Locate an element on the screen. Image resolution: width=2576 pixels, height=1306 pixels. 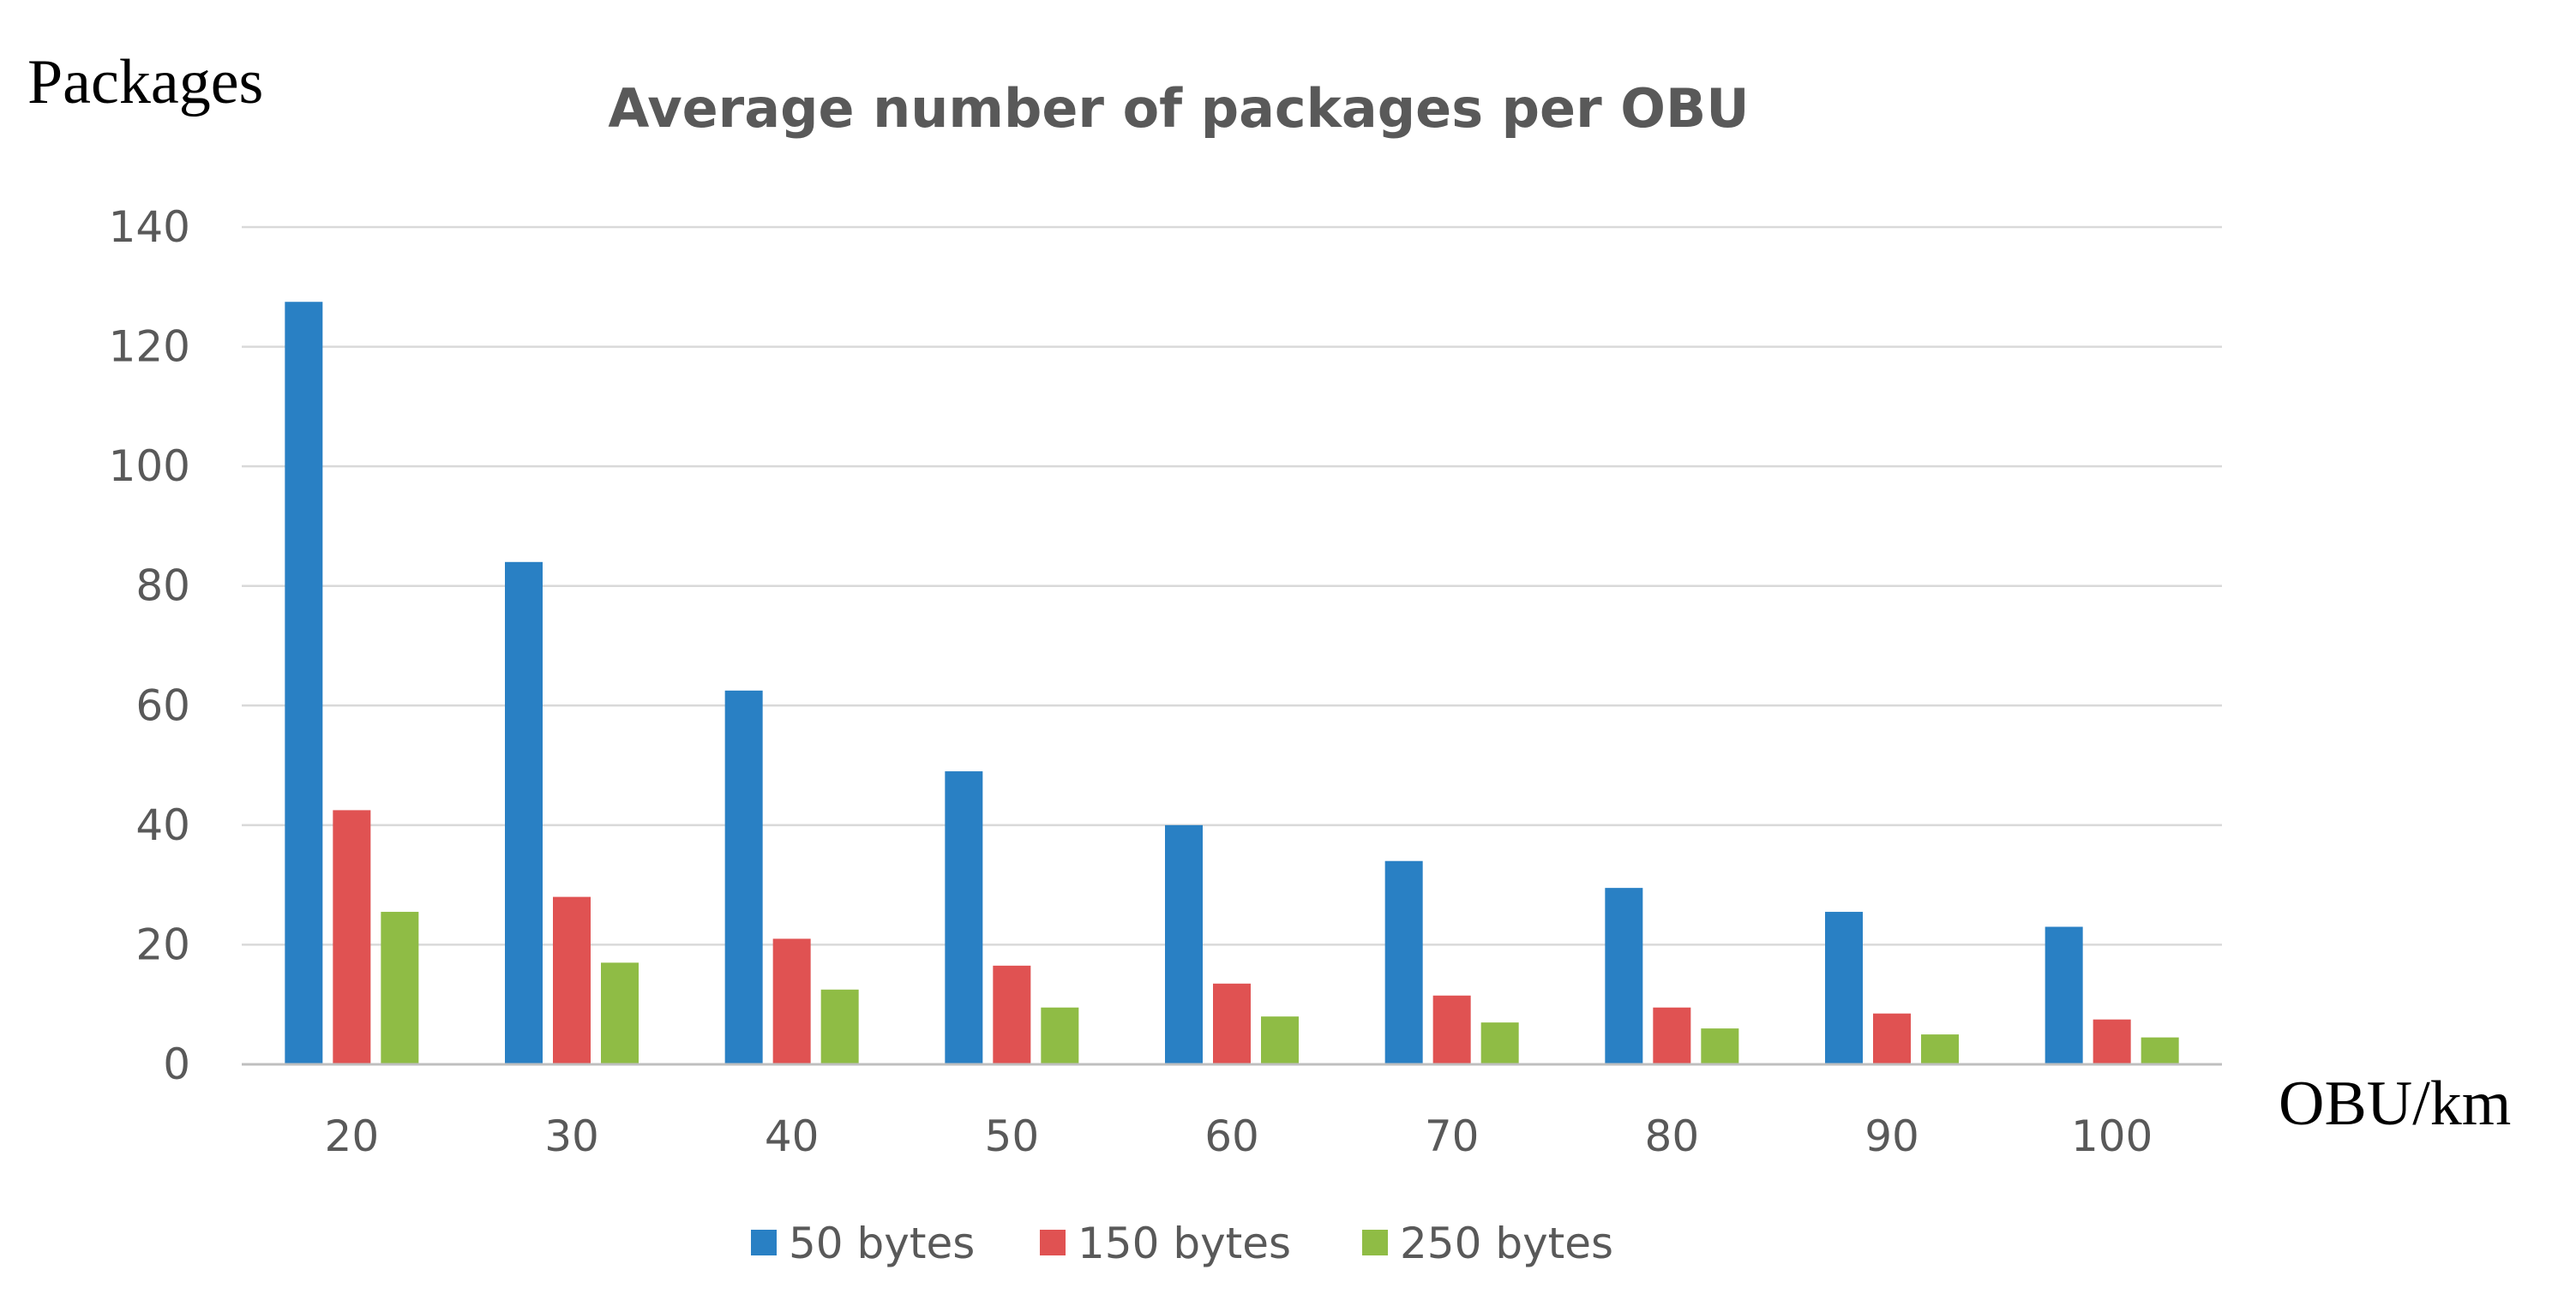
y-tick-label: 140 is located at coordinates (149, 227).